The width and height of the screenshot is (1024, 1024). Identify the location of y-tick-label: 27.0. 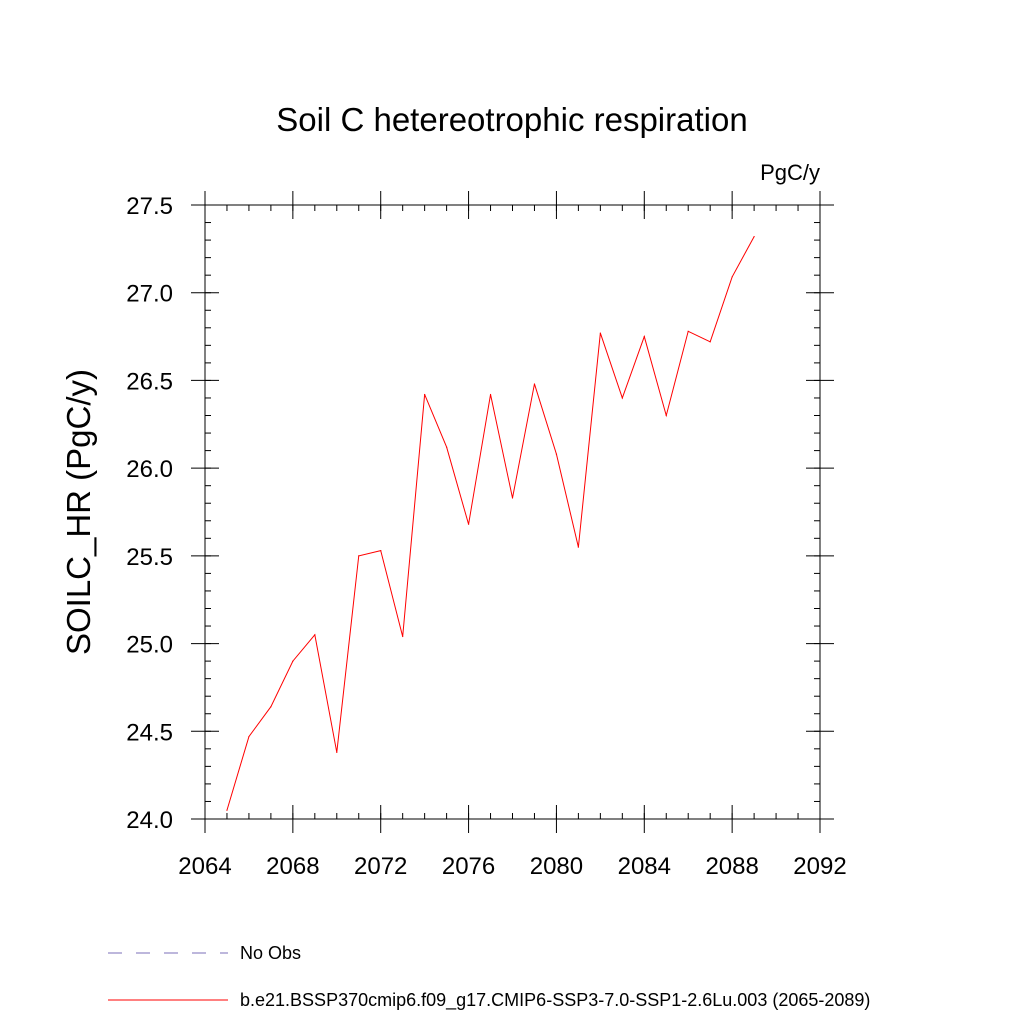
(149, 294).